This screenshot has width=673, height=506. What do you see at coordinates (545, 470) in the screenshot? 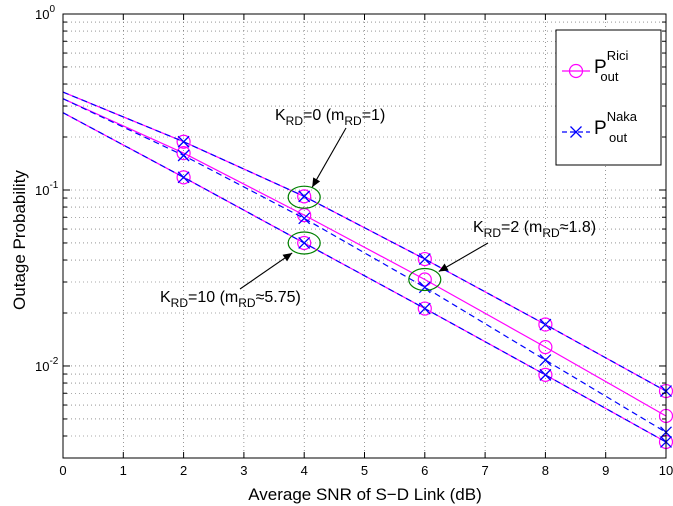
I see `x-tick-label: 8` at bounding box center [545, 470].